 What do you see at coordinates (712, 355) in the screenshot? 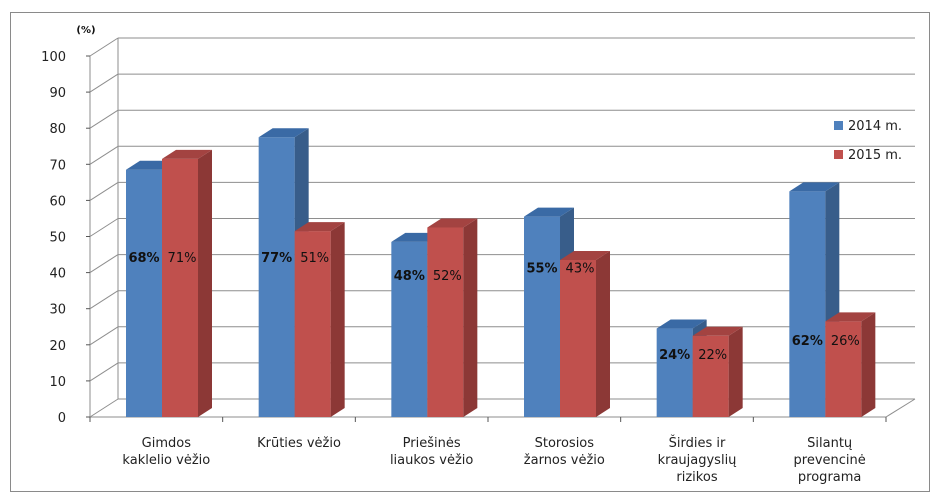
I see `data-label-1-4: 22%` at bounding box center [712, 355].